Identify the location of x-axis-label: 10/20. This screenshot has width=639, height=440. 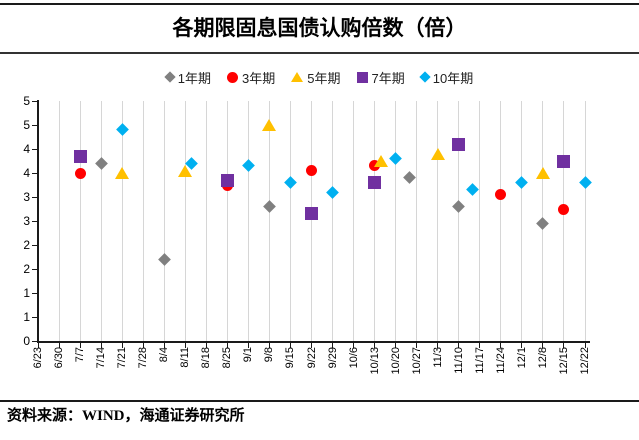
(395, 361).